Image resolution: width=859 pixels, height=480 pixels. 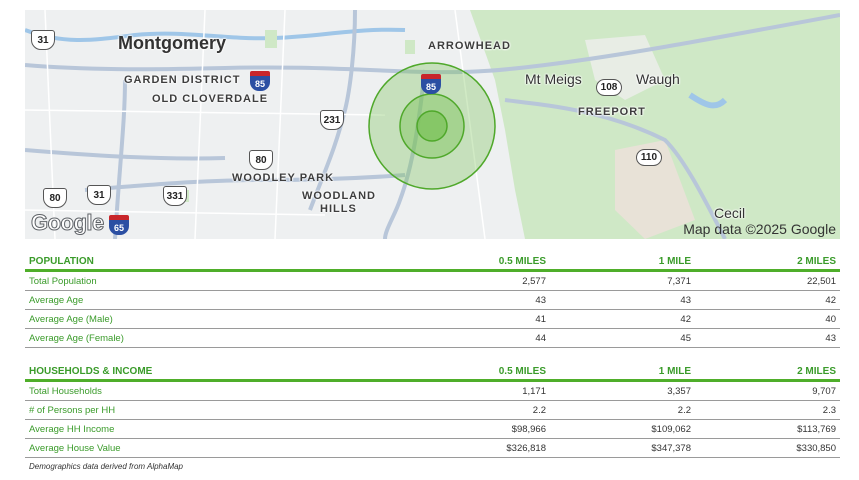 I want to click on table-row: Total Population 2,577 7,371 22,501, so click(x=432, y=280).